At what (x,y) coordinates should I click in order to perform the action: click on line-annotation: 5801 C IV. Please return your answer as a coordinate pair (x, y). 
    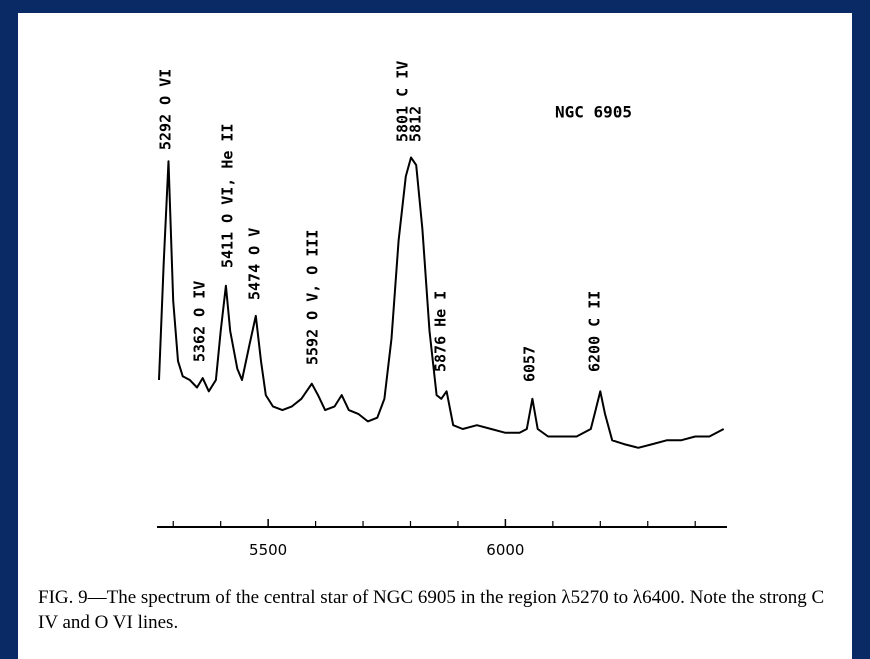
    Looking at the image, I should click on (403, 101).